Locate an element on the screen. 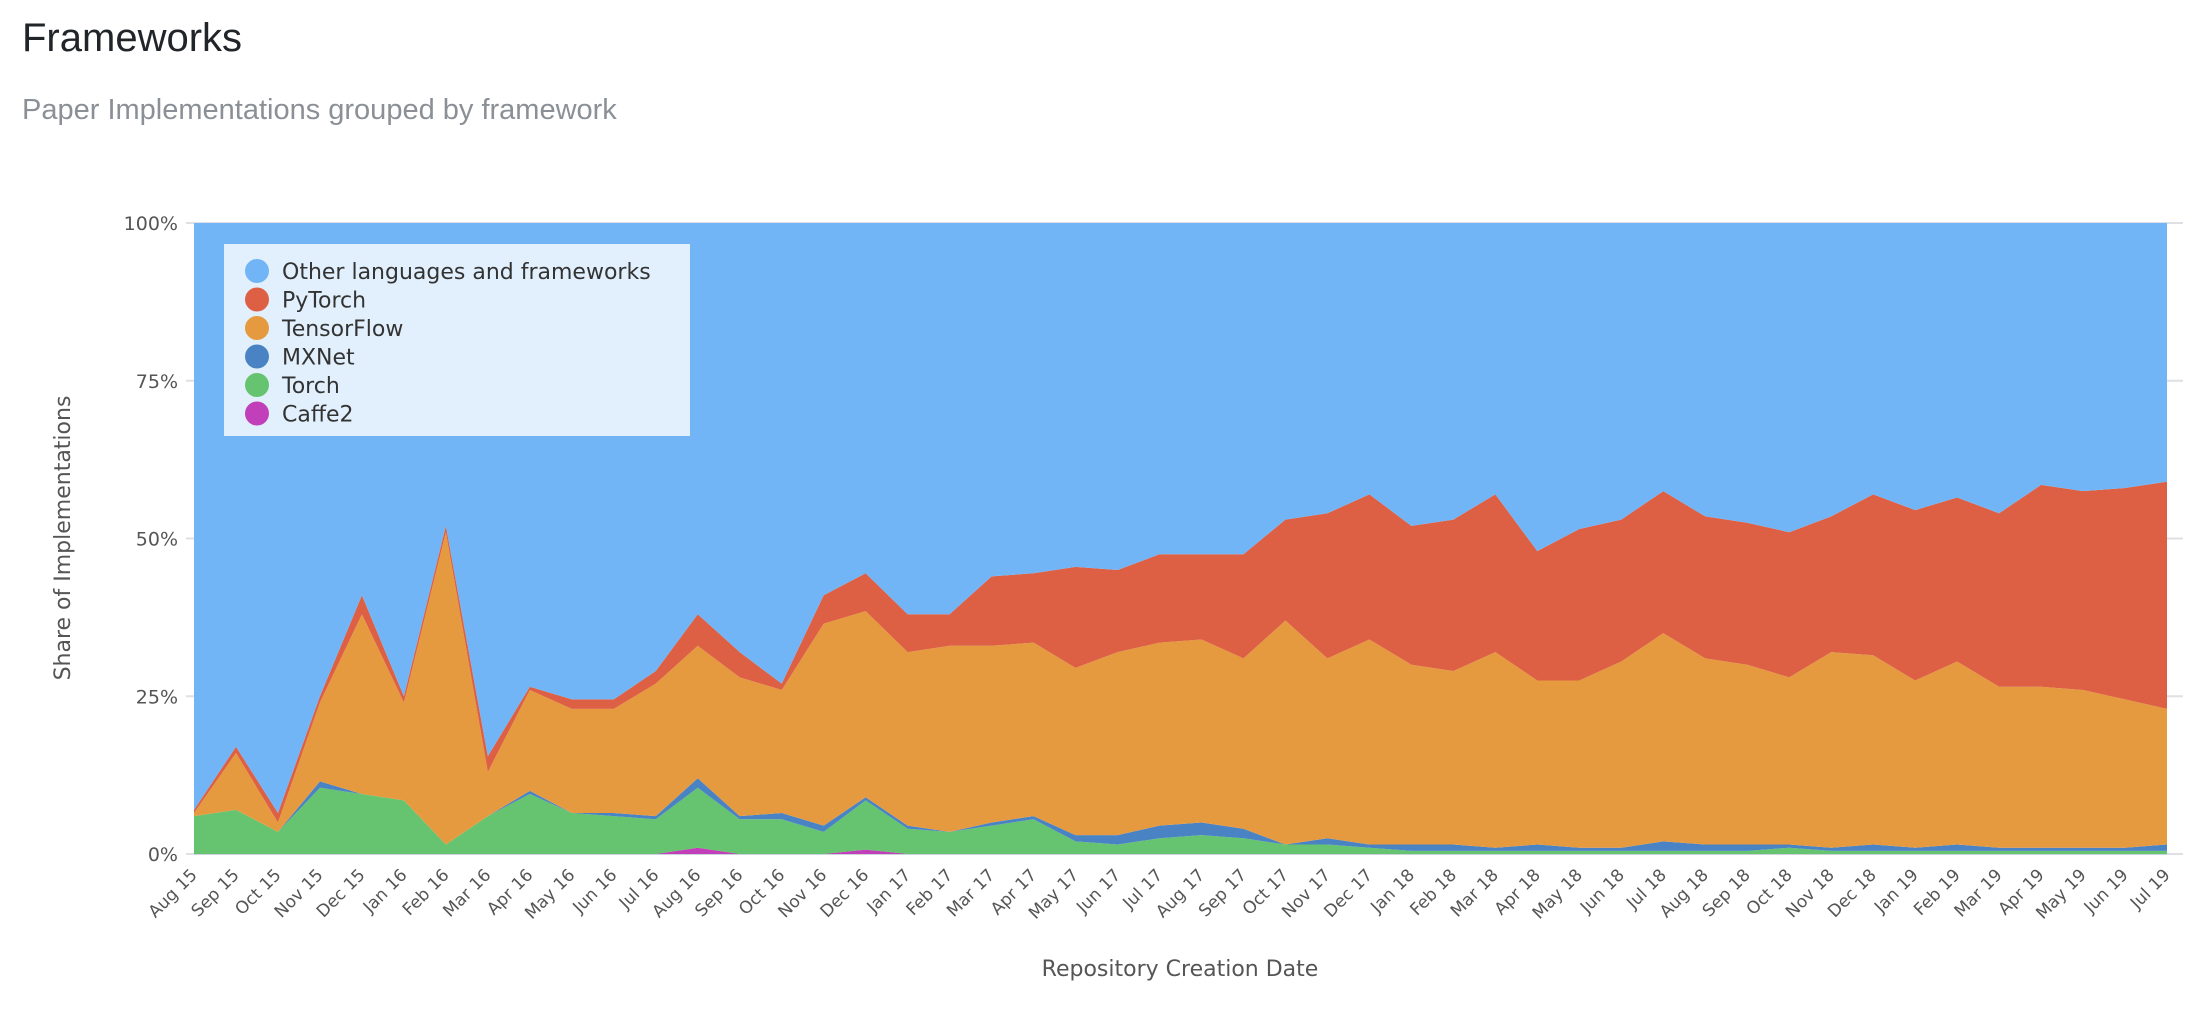  y-axis-title: Share of Implementations is located at coordinates (63, 538).